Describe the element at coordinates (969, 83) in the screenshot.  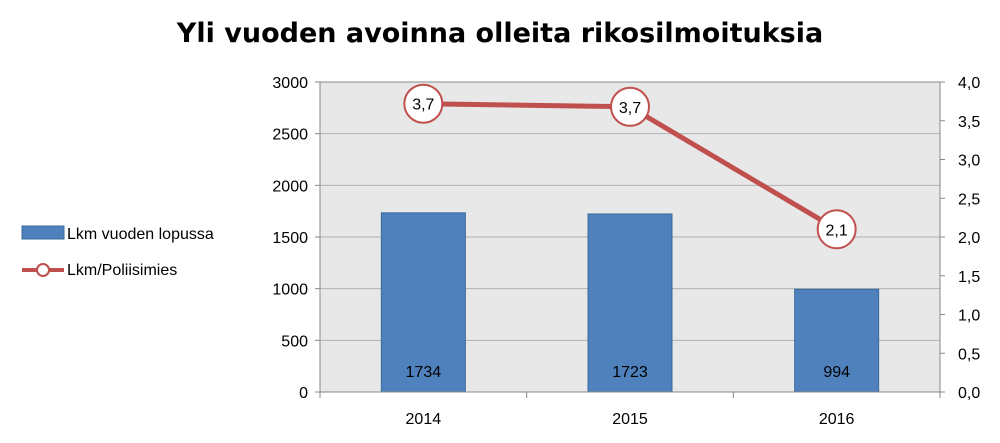
I see `right-tick-label: 4,0` at that location.